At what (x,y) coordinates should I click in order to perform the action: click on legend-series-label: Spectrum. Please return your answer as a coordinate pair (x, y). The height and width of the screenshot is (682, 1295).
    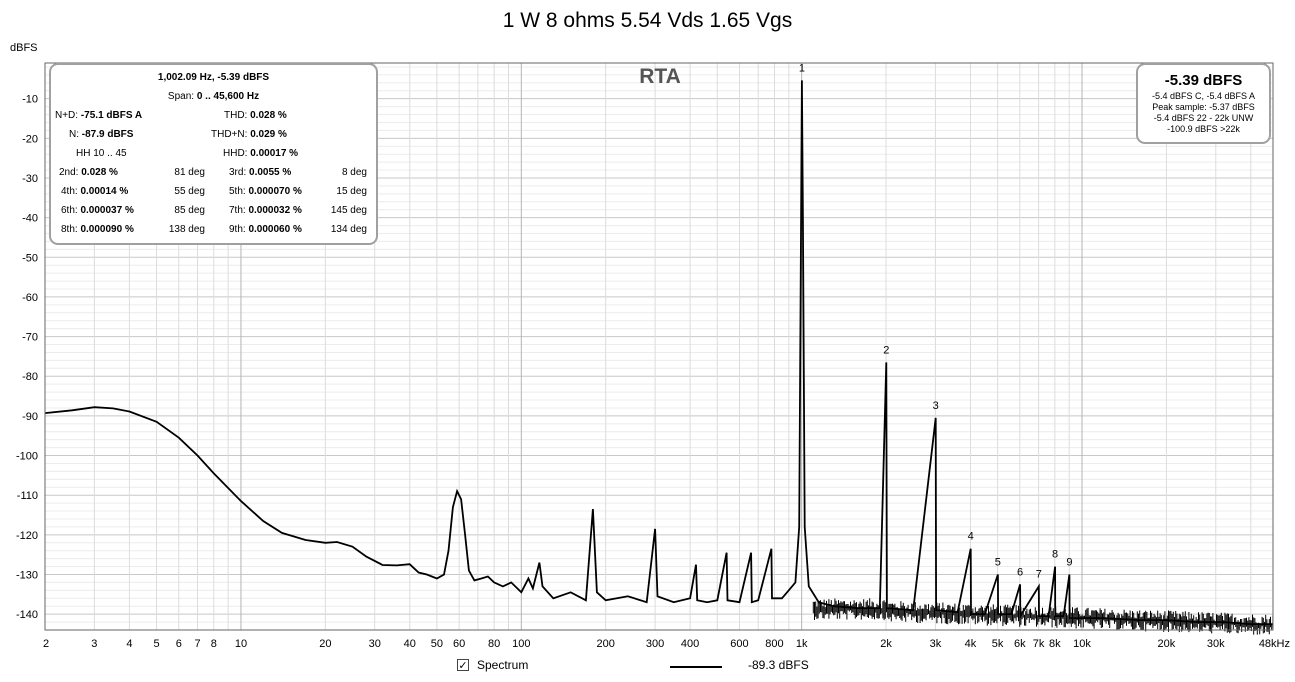
    Looking at the image, I should click on (503, 665).